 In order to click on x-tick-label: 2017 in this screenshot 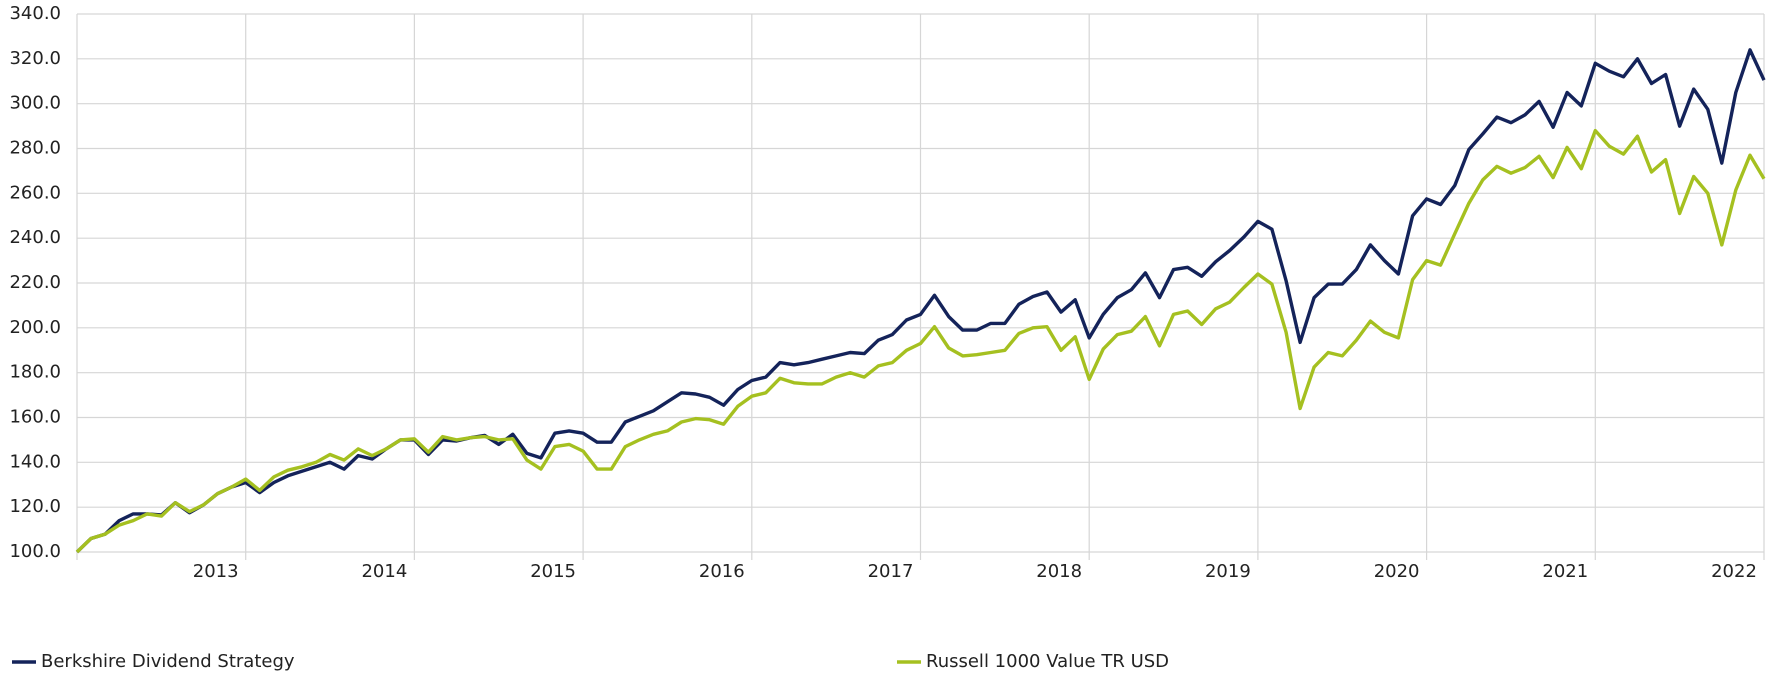, I will do `click(891, 571)`.